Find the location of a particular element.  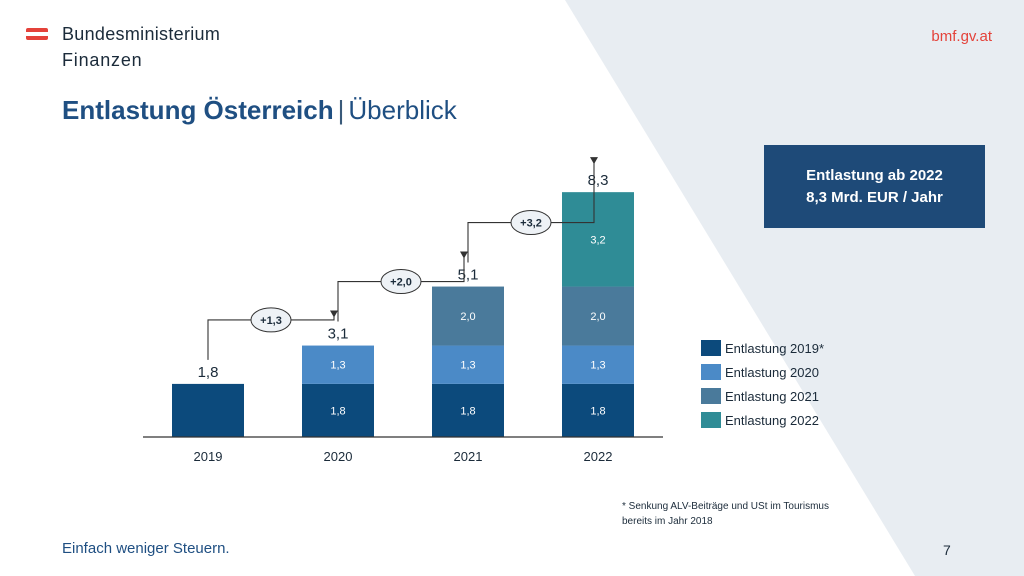

increment-badge-label: +2,0 is located at coordinates (401, 283).